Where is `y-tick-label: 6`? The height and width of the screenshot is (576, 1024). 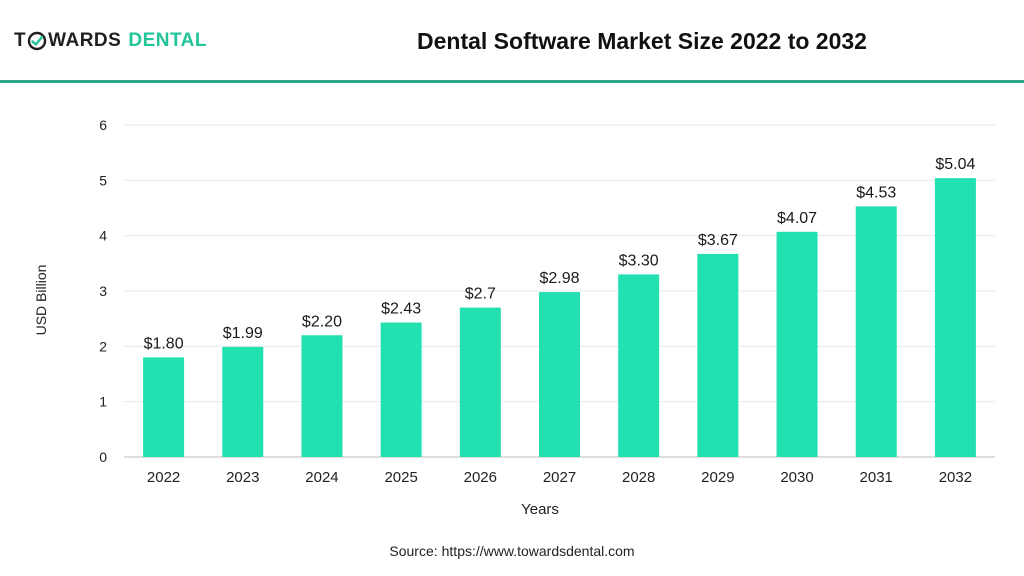
y-tick-label: 6 is located at coordinates (103, 125).